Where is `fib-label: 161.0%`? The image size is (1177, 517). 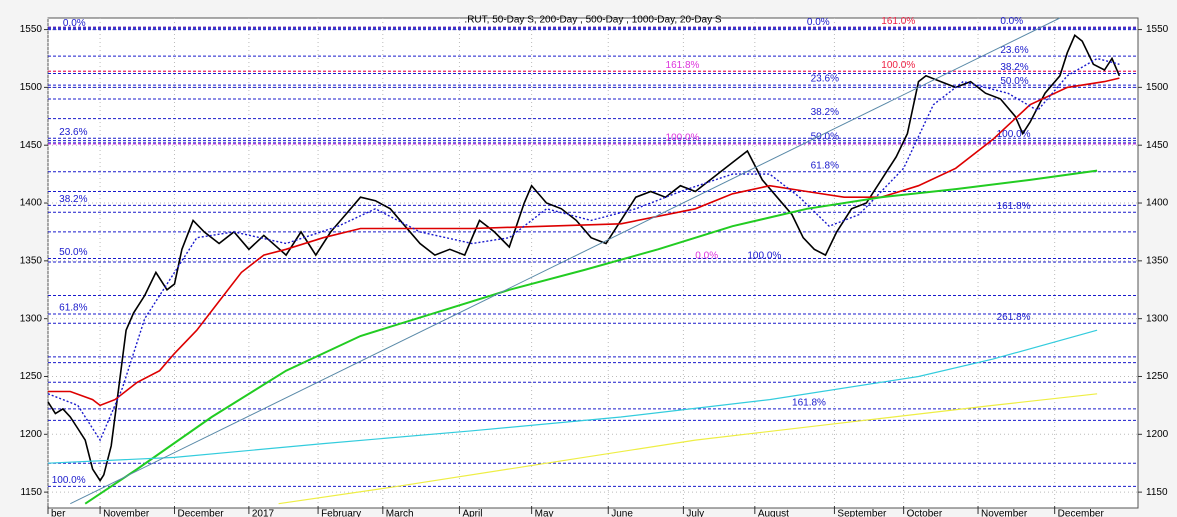 fib-label: 161.0% is located at coordinates (898, 21).